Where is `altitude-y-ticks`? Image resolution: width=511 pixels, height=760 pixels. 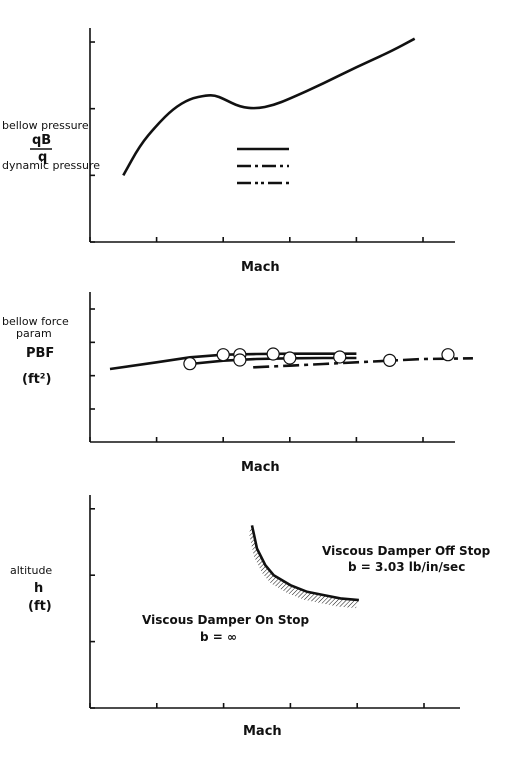 altitude-y-ticks is located at coordinates (92, 608).